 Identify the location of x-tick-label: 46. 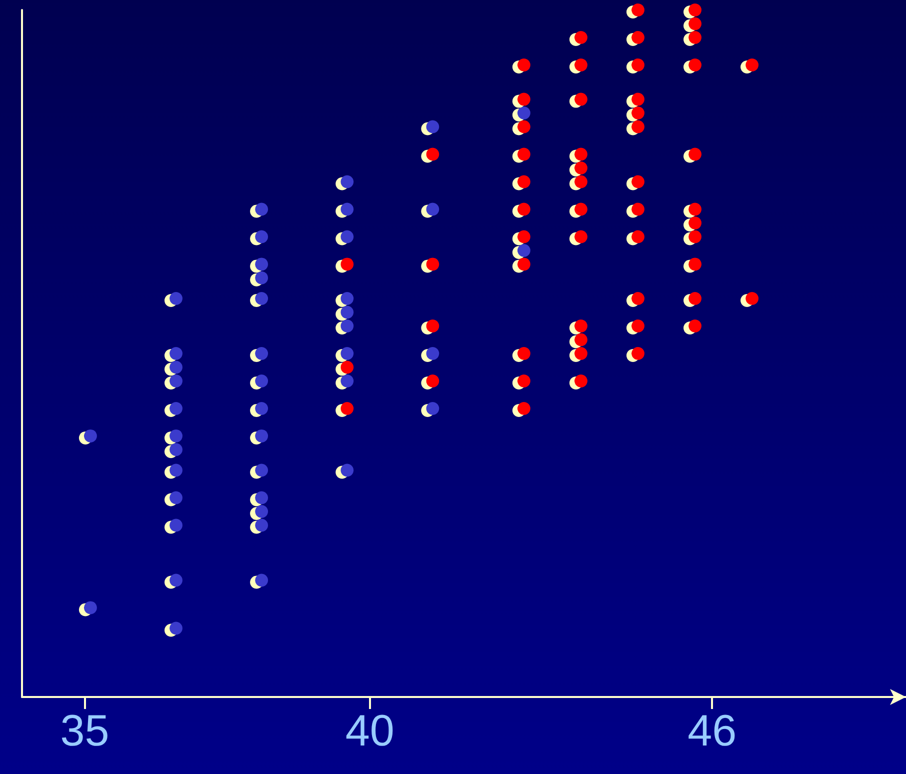
(712, 731).